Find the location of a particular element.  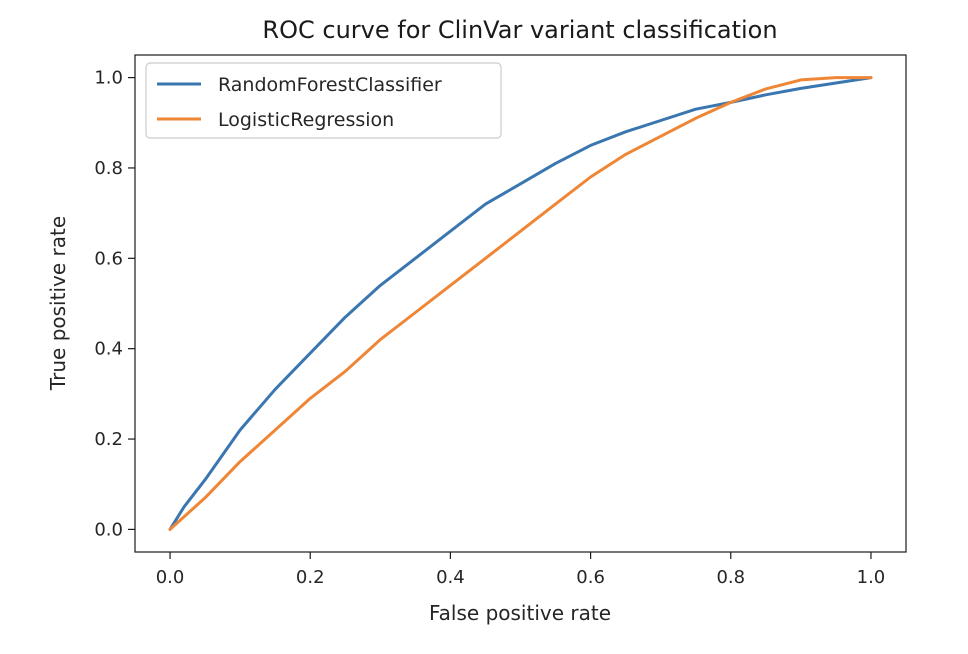

x-tick-label: 0.6 is located at coordinates (590, 577).